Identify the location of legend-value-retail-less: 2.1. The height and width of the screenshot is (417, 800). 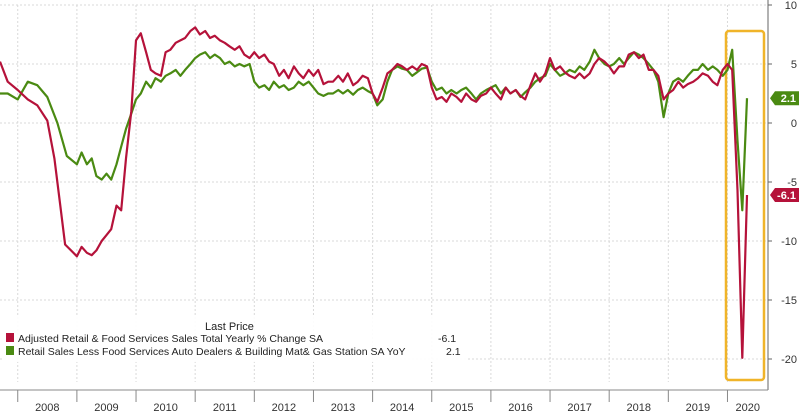
(453, 352).